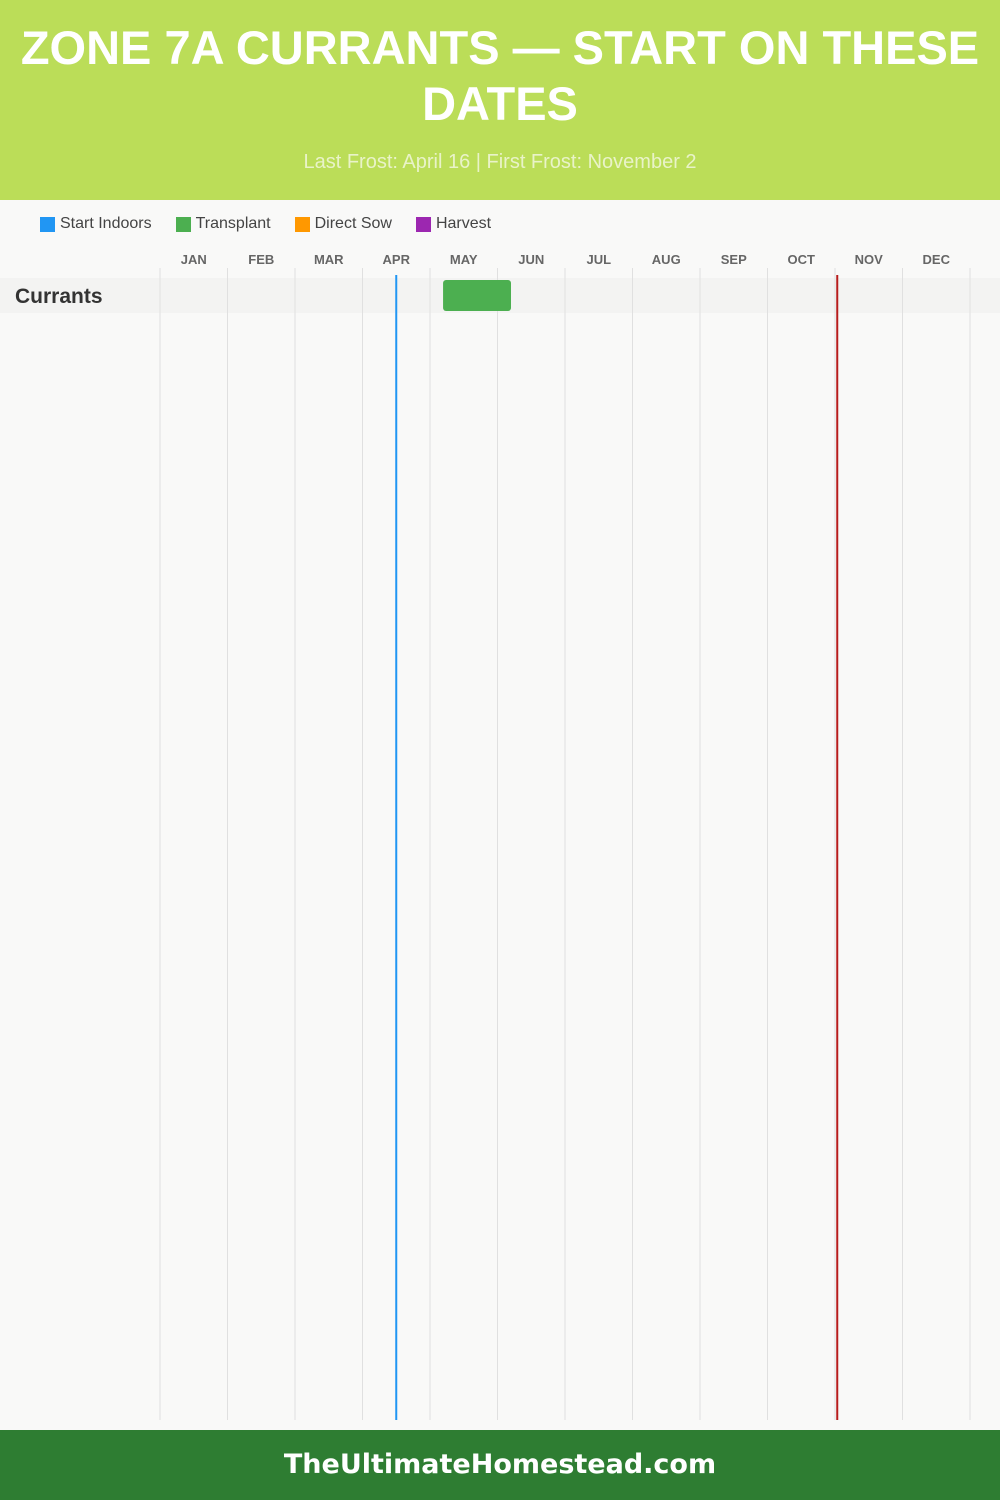  Describe the element at coordinates (500, 1465) in the screenshot. I see `footer: TheUltimateHomestead.com` at that location.